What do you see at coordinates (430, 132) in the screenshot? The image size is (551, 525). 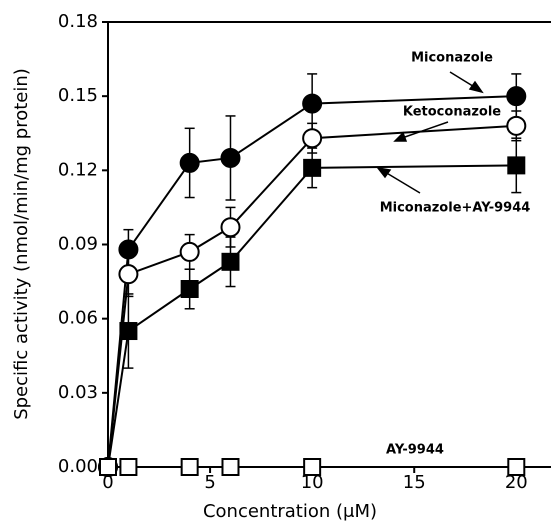 I see `annotation-arrows` at bounding box center [430, 132].